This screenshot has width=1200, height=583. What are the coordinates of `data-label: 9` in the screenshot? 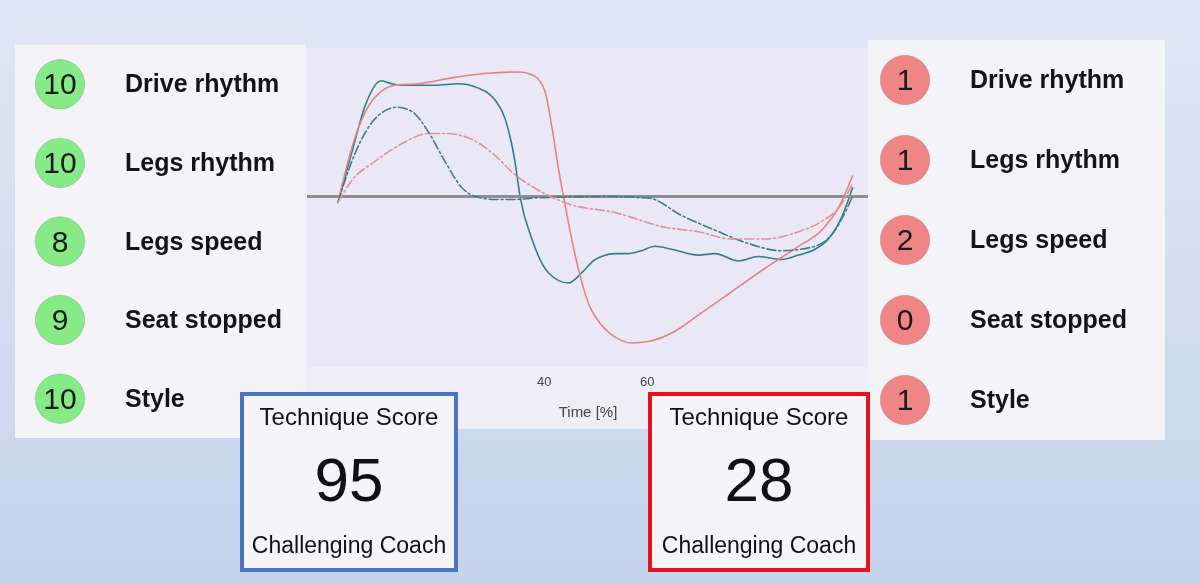 It's located at (60, 320).